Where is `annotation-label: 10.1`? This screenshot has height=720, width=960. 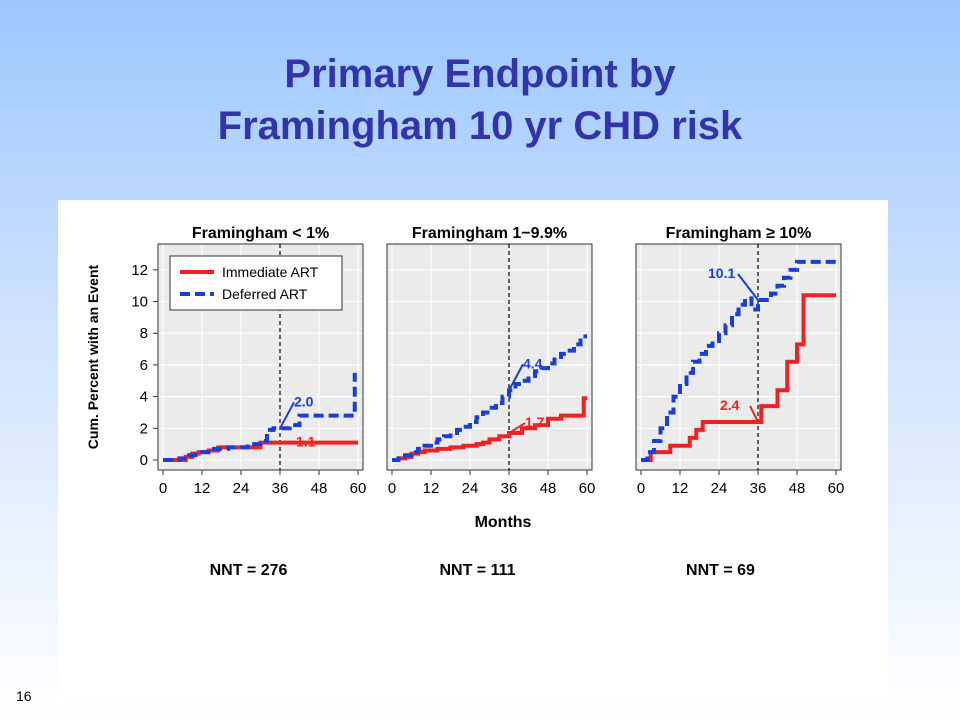 annotation-label: 10.1 is located at coordinates (721, 273).